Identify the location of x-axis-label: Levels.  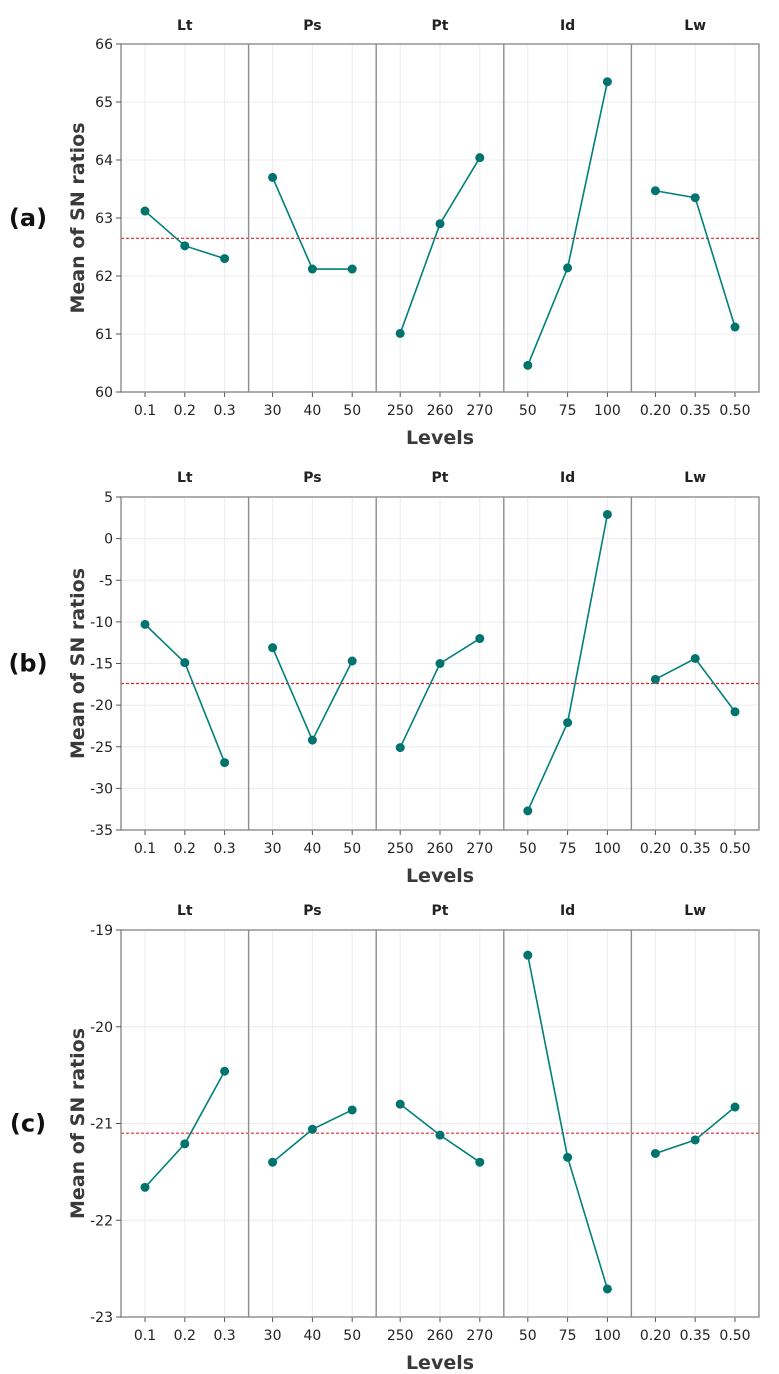
(440, 438).